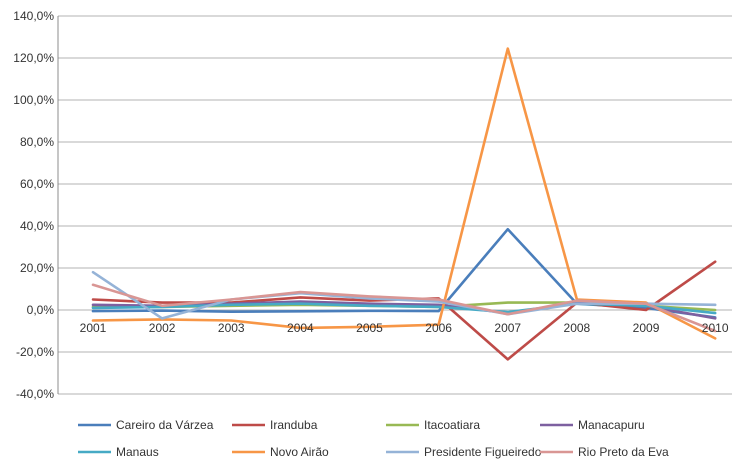 Image resolution: width=740 pixels, height=460 pixels. I want to click on x-tick-label: 2009, so click(646, 328).